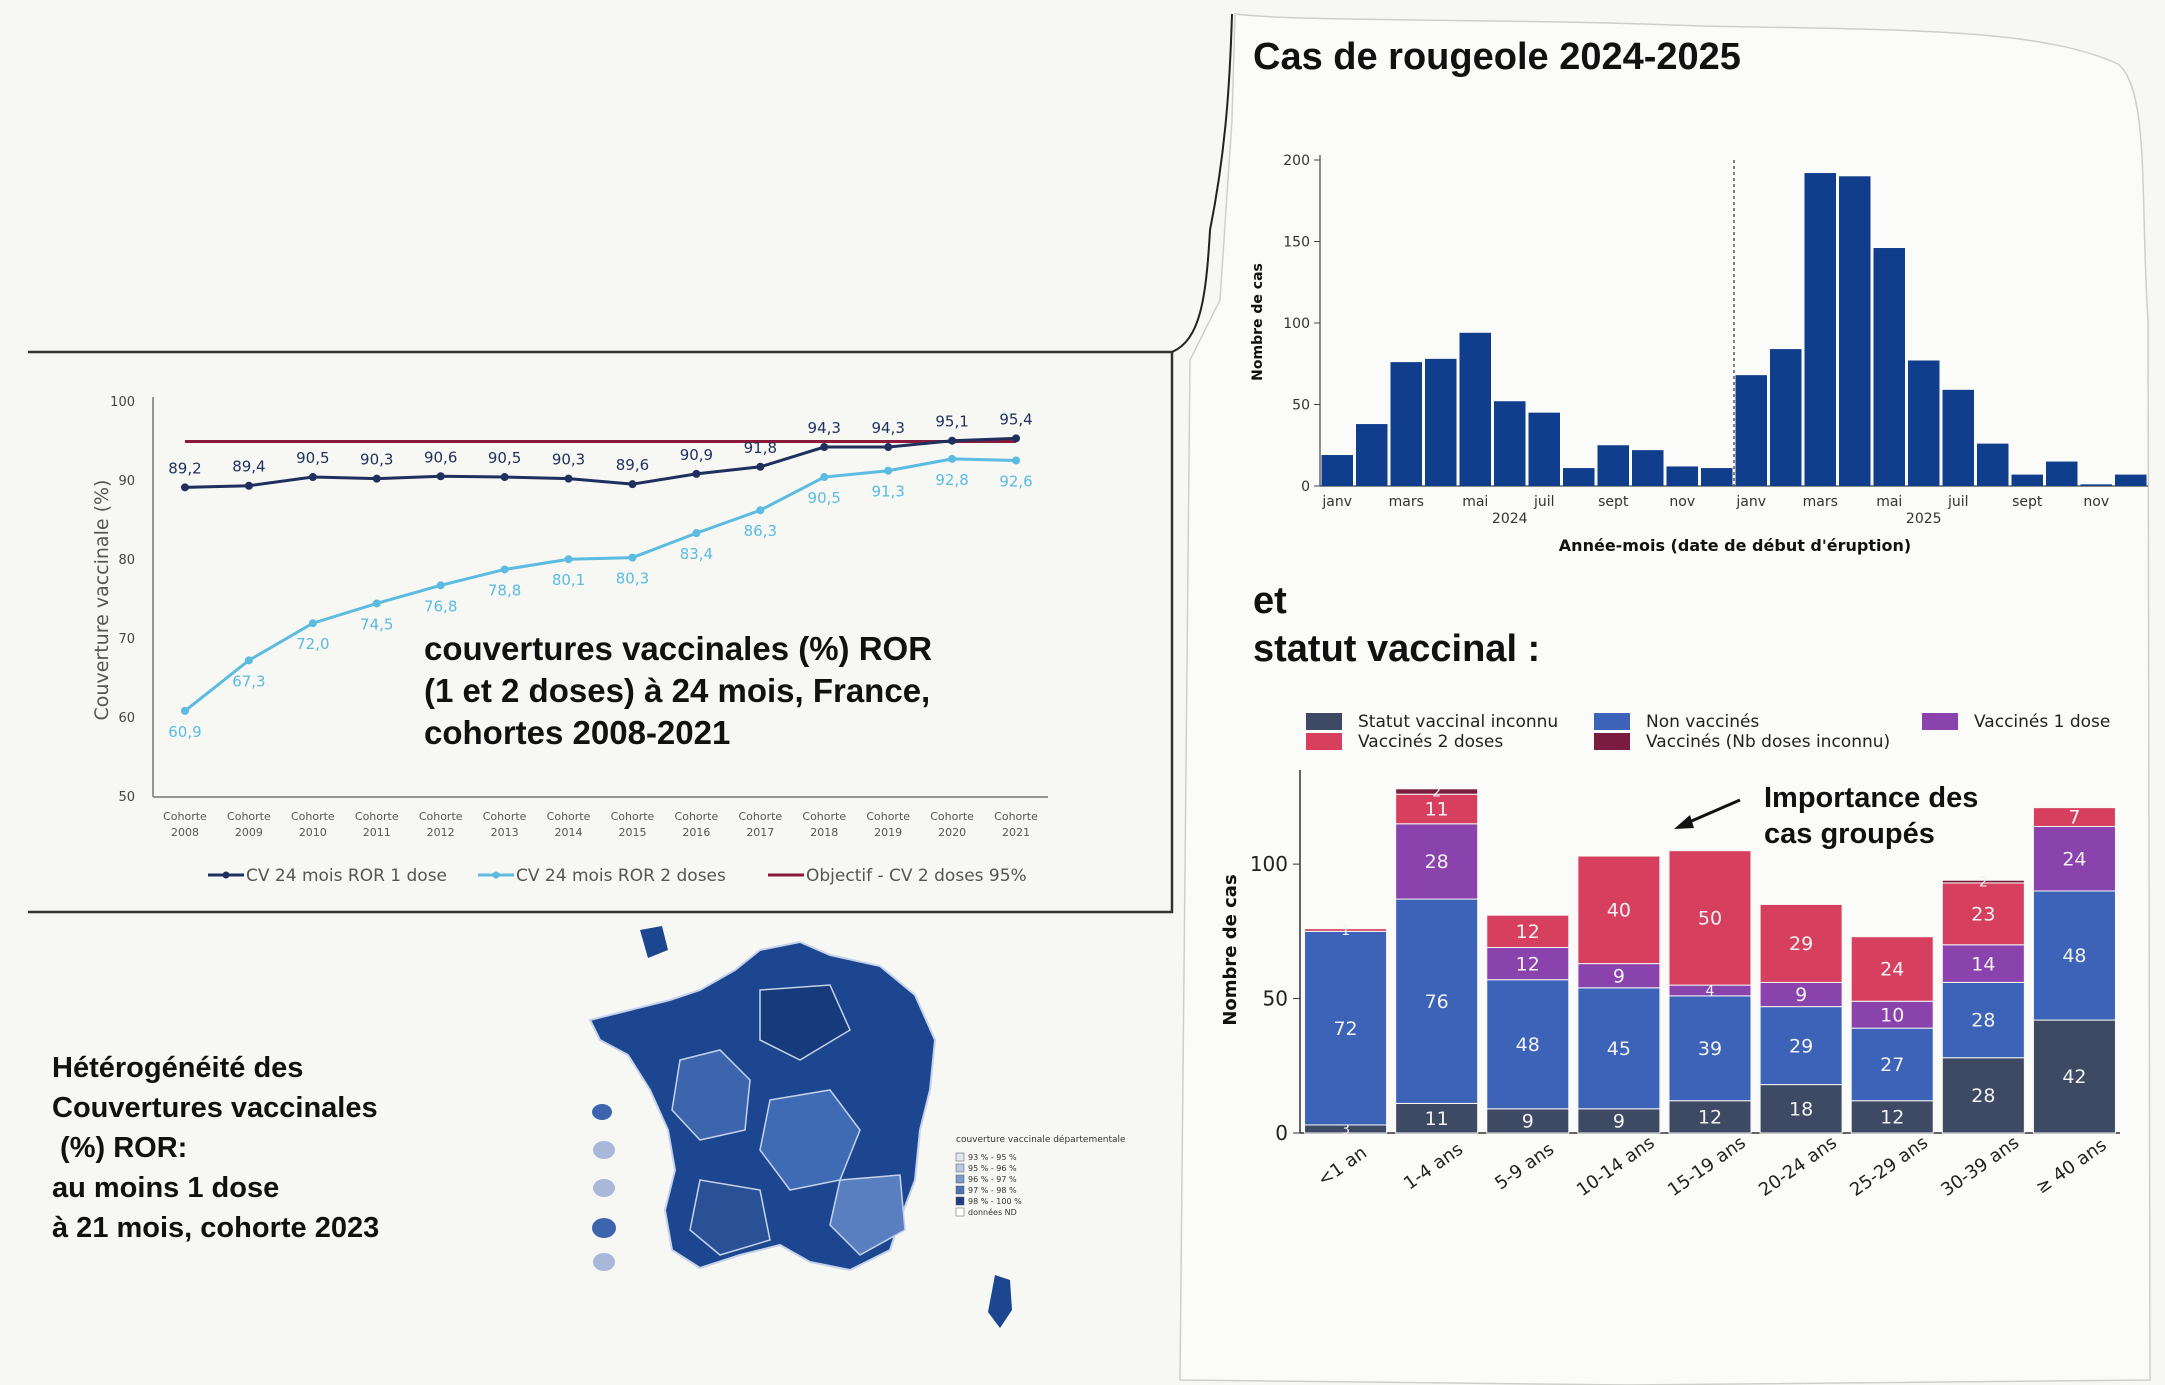  What do you see at coordinates (346, 876) in the screenshot?
I see `legend-label: CV 24 mois ROR 1 dose` at bounding box center [346, 876].